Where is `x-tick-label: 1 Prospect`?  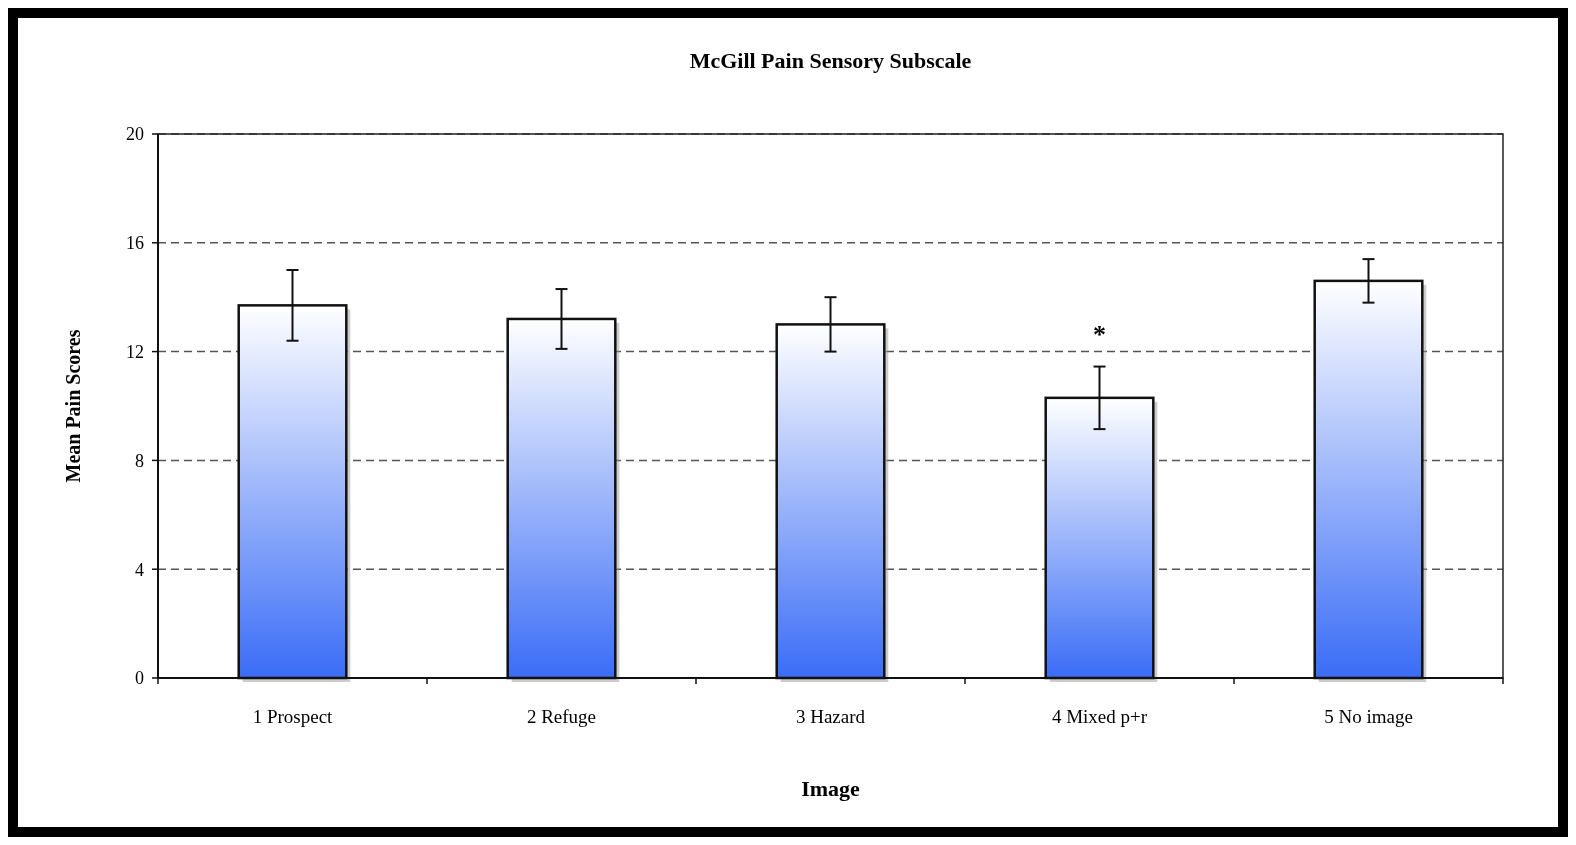
x-tick-label: 1 Prospect is located at coordinates (293, 716).